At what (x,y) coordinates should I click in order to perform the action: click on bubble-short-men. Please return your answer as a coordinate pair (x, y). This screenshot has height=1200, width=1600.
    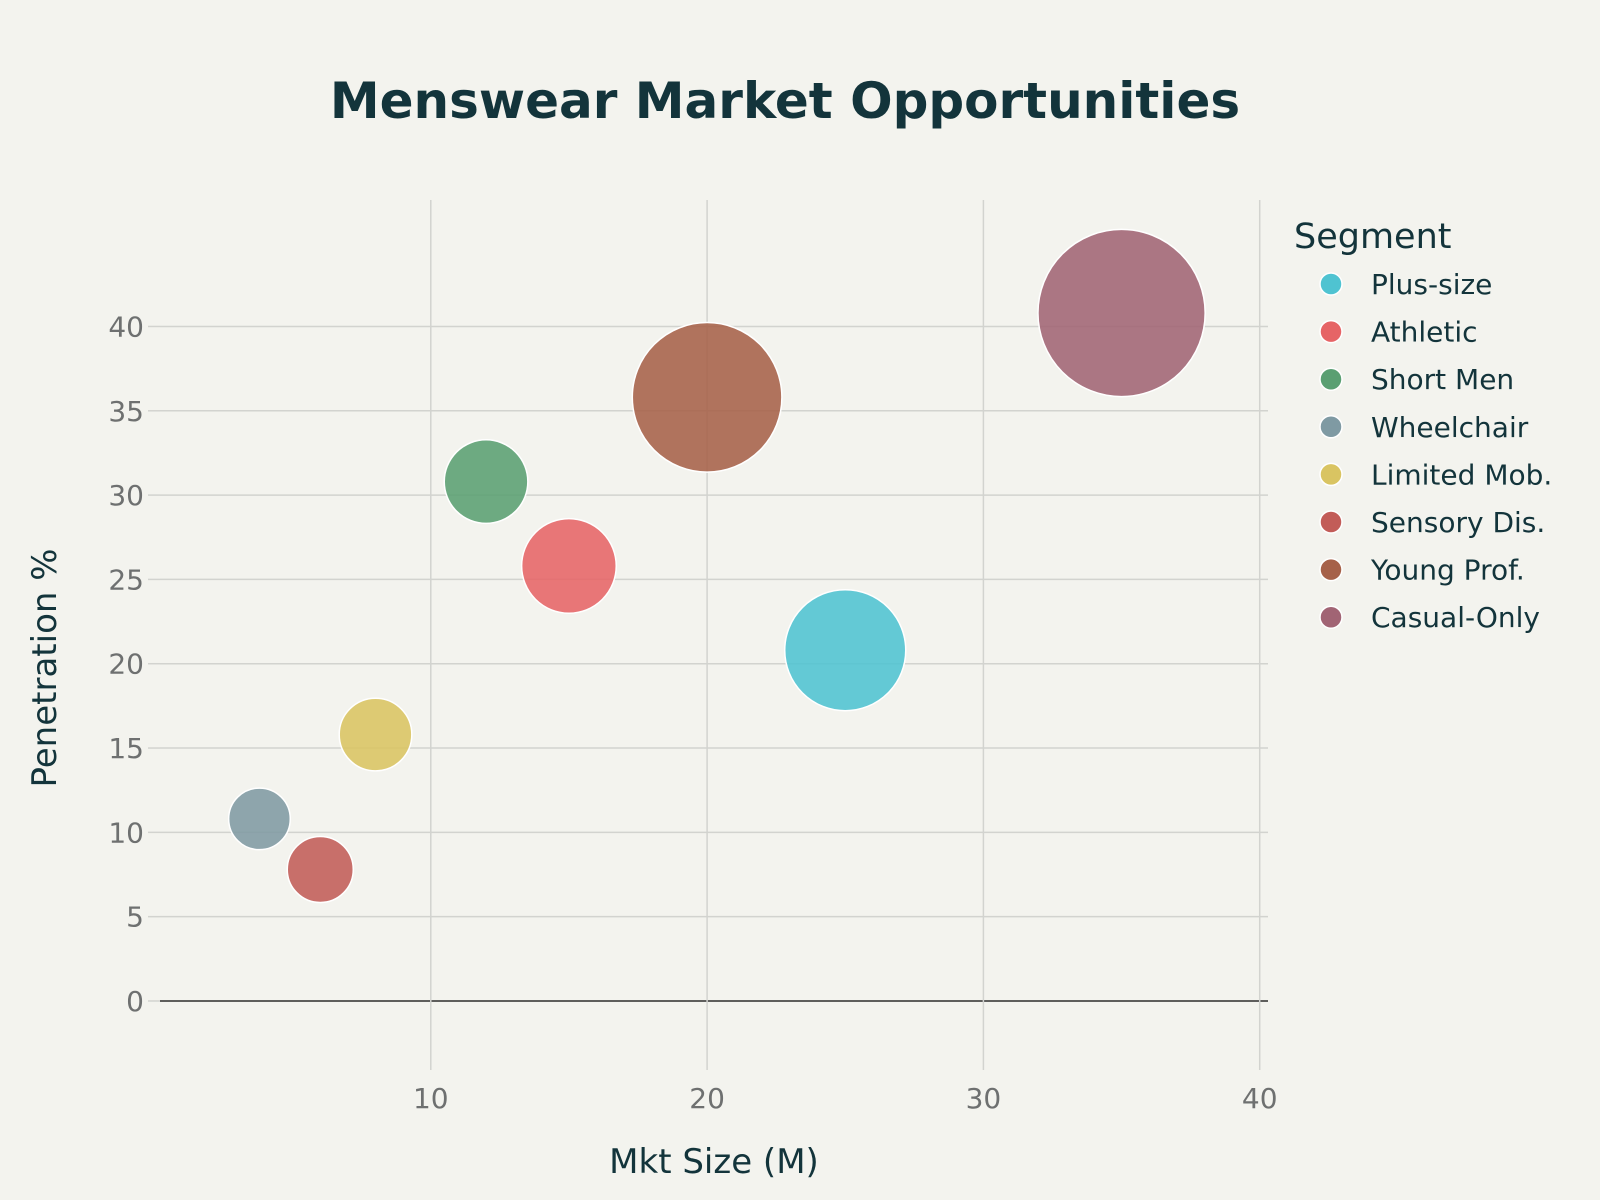
    Looking at the image, I should click on (486, 482).